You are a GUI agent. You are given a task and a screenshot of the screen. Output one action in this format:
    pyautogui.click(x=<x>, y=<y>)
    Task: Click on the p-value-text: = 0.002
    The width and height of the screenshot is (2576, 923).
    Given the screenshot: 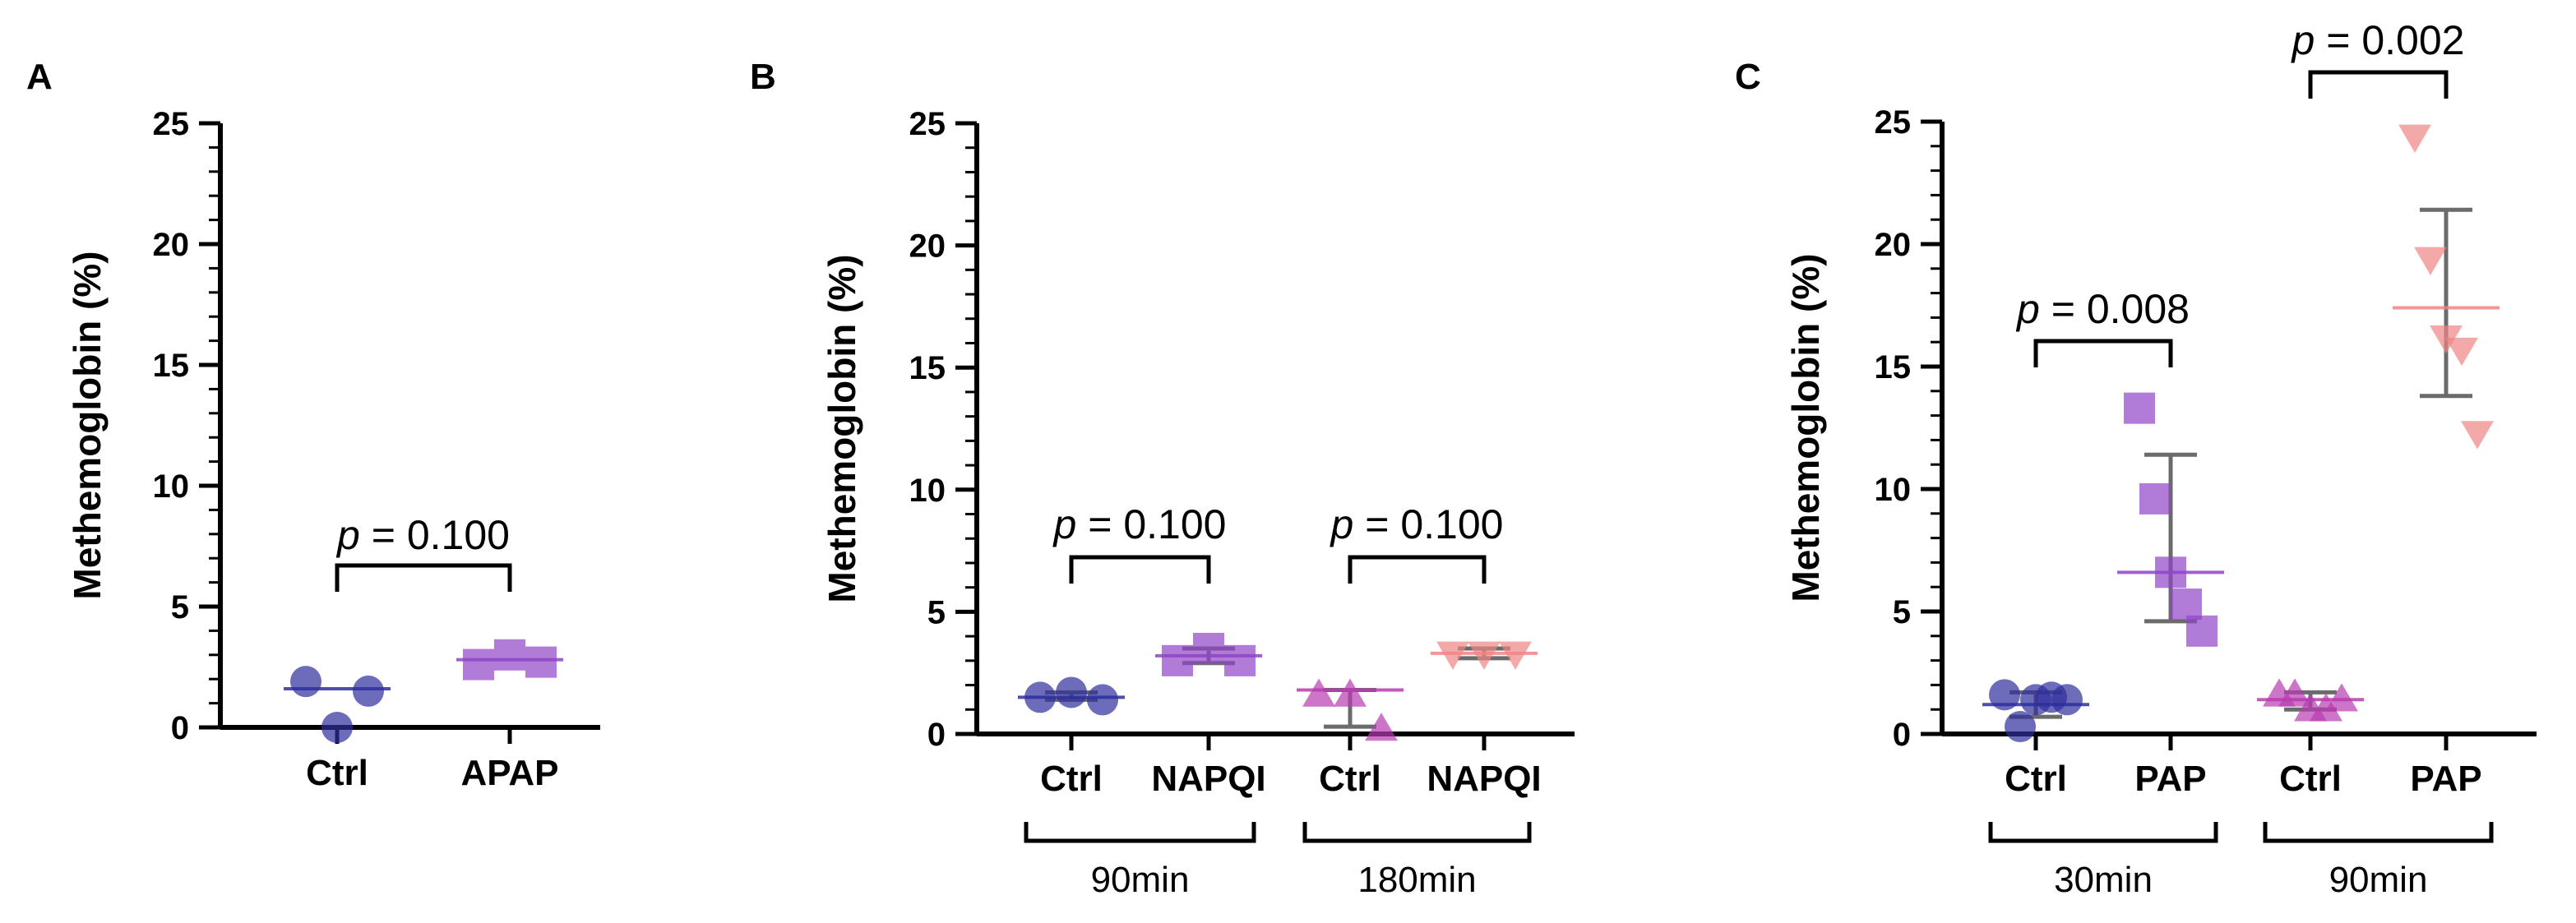 What is the action you would take?
    pyautogui.click(x=2389, y=40)
    